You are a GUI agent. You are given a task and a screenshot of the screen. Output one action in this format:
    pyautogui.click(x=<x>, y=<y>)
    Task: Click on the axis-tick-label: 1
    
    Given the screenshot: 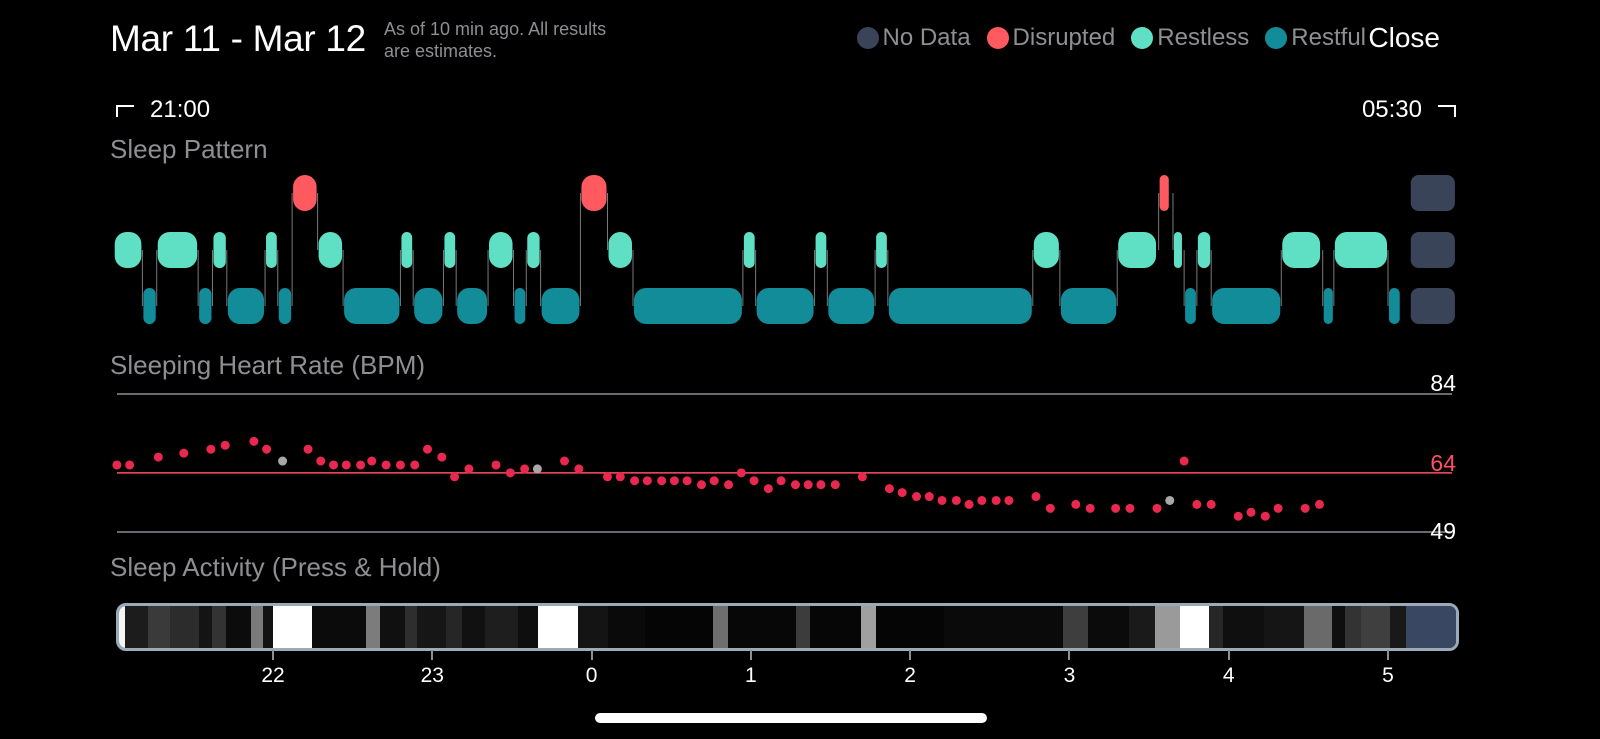 What is the action you would take?
    pyautogui.click(x=751, y=675)
    